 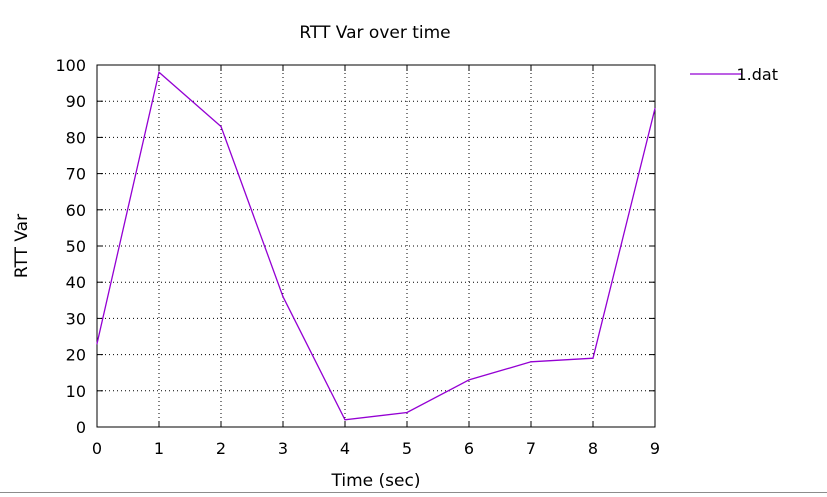 What do you see at coordinates (76, 282) in the screenshot?
I see `y-tick-label: 40` at bounding box center [76, 282].